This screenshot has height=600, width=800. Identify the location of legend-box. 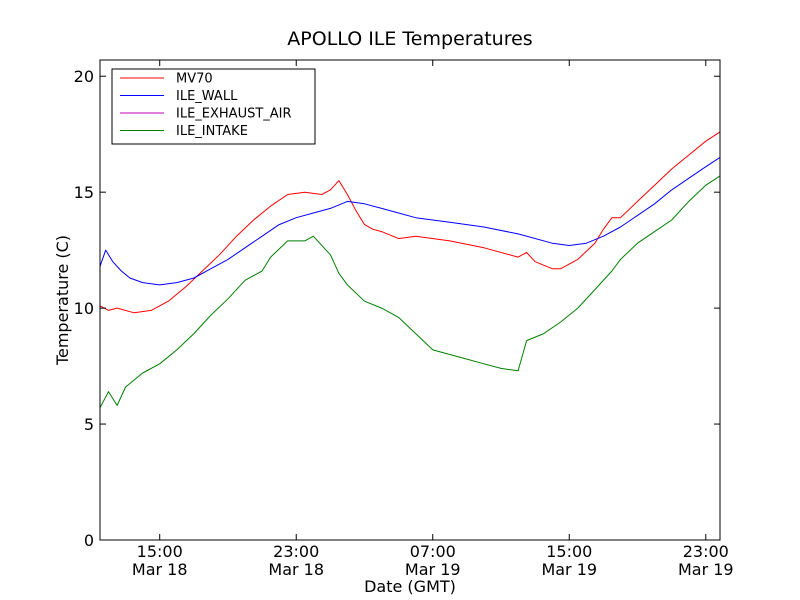
(213, 106).